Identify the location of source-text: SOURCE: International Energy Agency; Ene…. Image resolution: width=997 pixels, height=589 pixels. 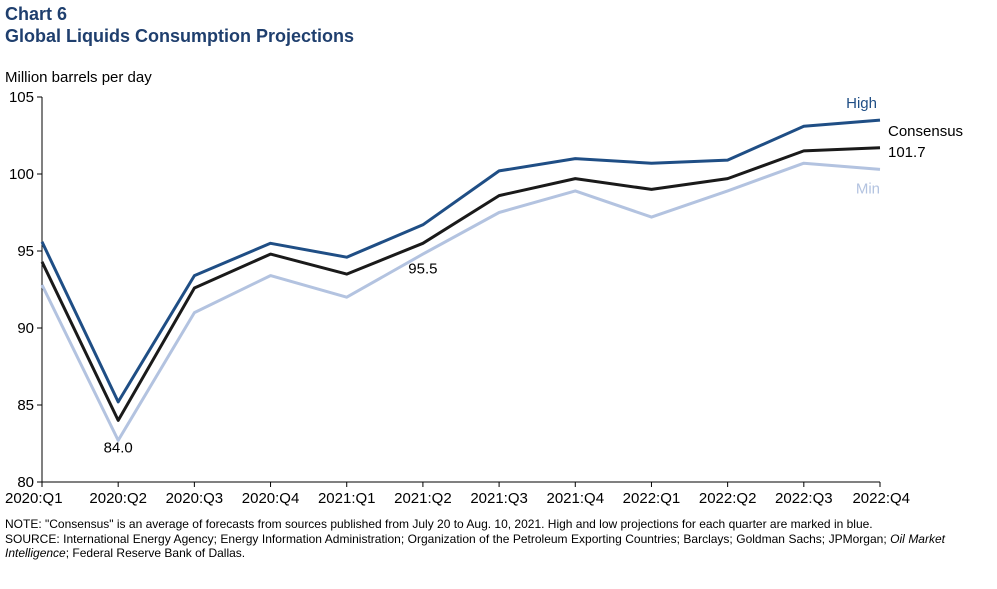
(475, 546).